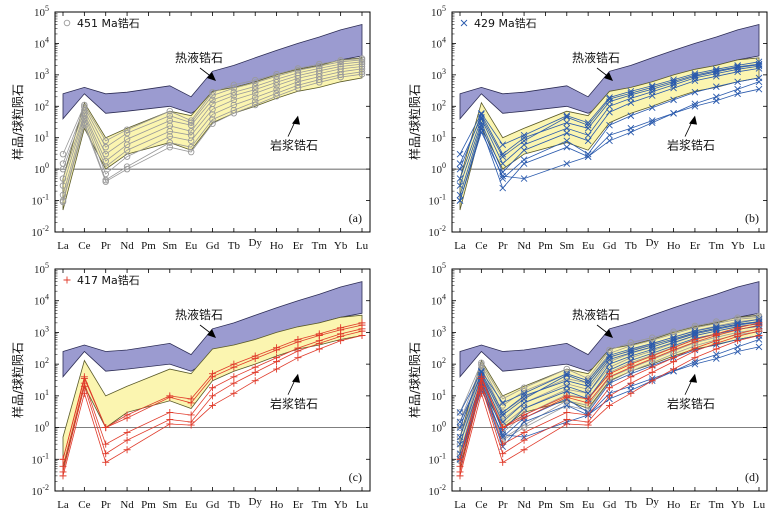 The image size is (775, 515). Describe the element at coordinates (588, 505) in the screenshot. I see `x-tick-label-eu: Eu` at that location.